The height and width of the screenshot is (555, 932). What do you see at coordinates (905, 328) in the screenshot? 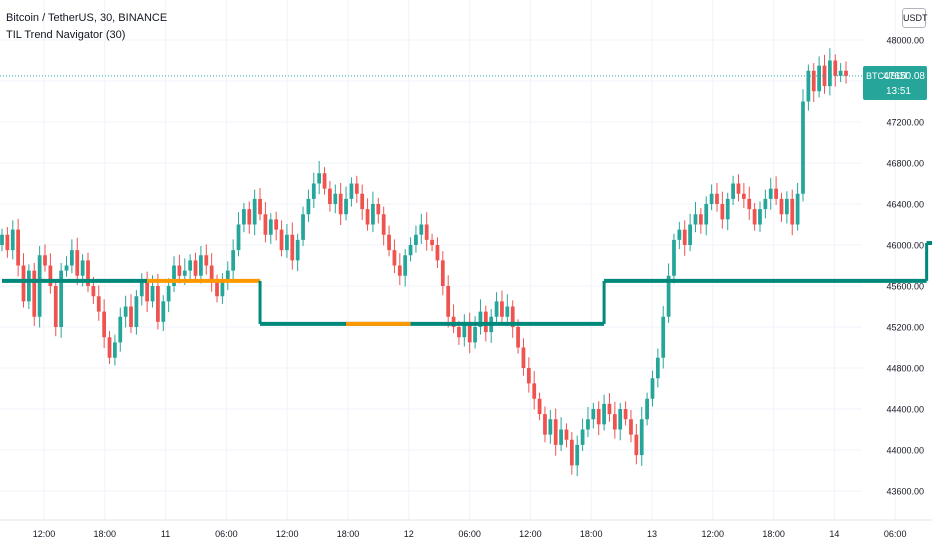
I see `y-tick-label: 45200.00` at bounding box center [905, 328].